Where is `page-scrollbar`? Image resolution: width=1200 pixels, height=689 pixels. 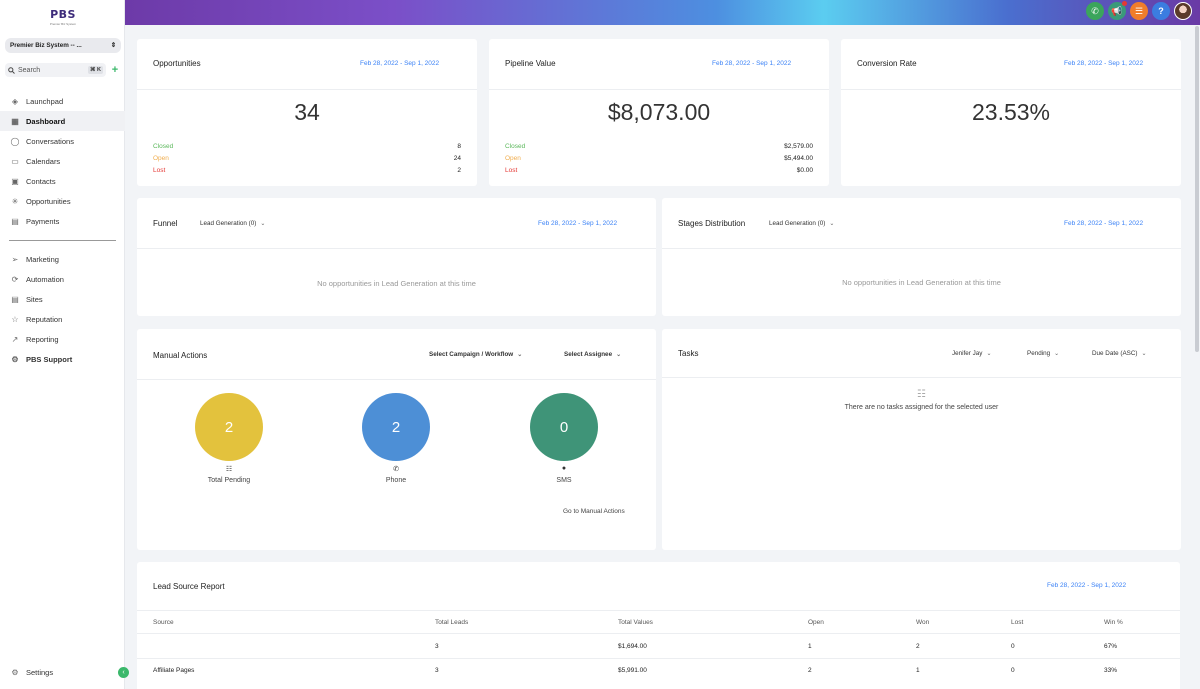 page-scrollbar is located at coordinates (1197, 189).